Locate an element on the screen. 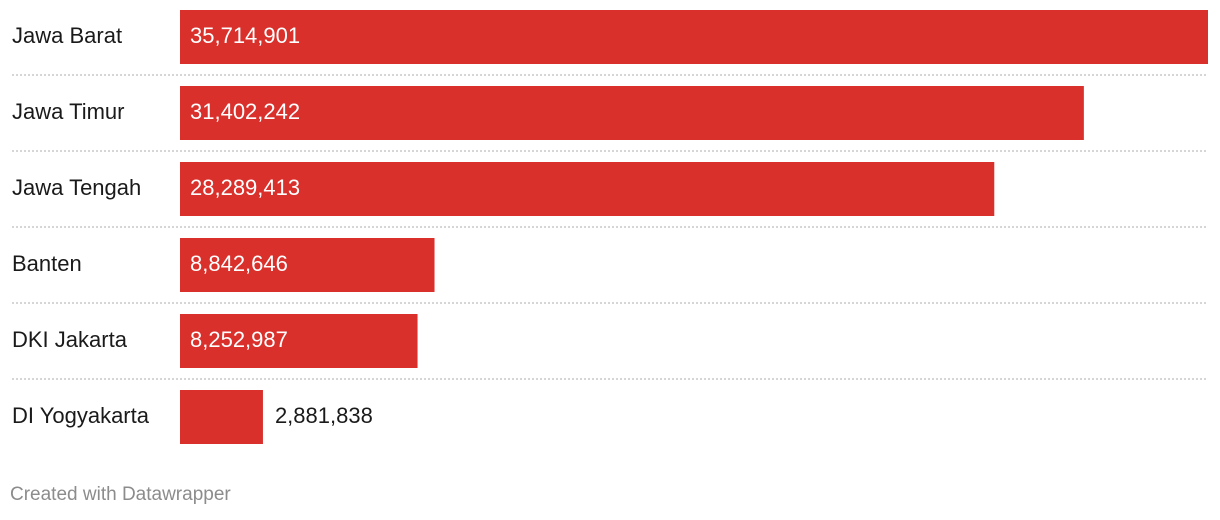 This screenshot has width=1220, height=520. value-label: 8,842,646 is located at coordinates (239, 263).